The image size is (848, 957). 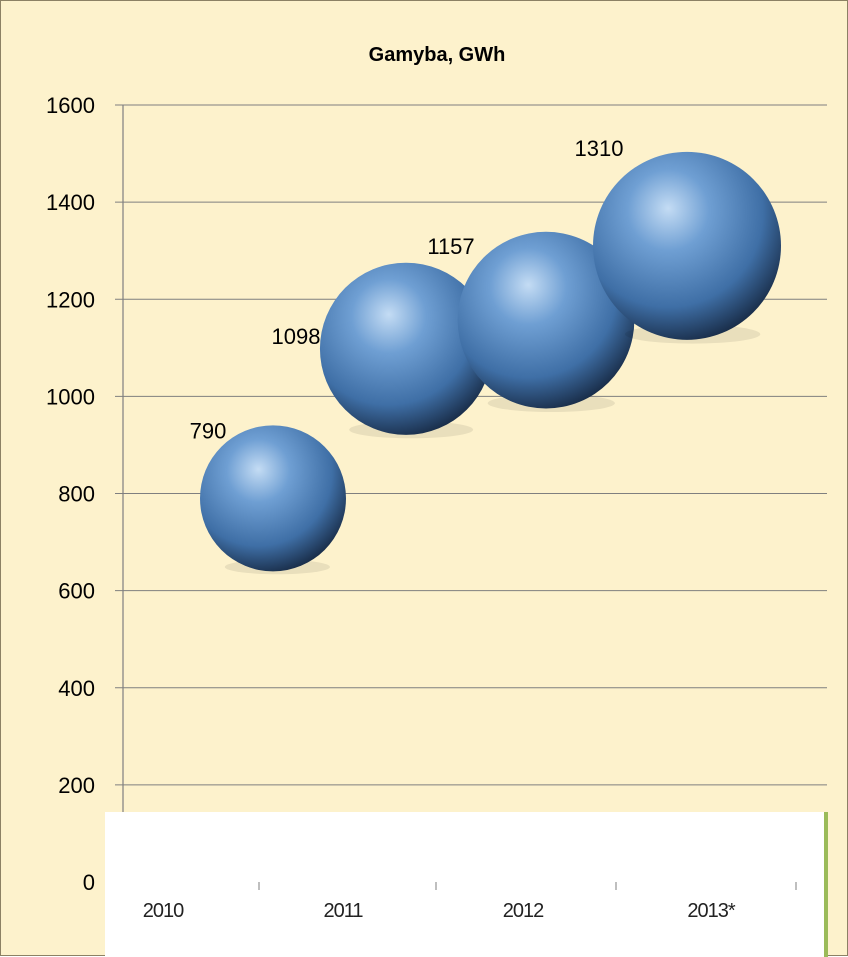 What do you see at coordinates (76, 688) in the screenshot?
I see `y-tick-label: 400` at bounding box center [76, 688].